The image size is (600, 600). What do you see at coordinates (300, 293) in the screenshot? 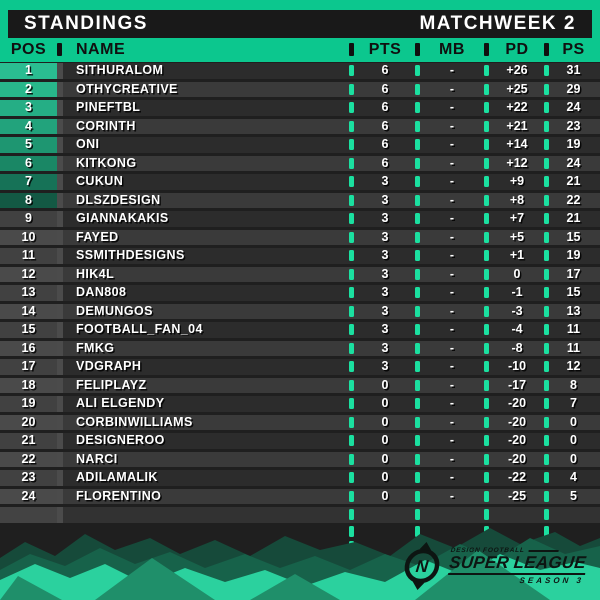
I see `table-row: 13 DAN808 3 - -1 15` at bounding box center [300, 293].